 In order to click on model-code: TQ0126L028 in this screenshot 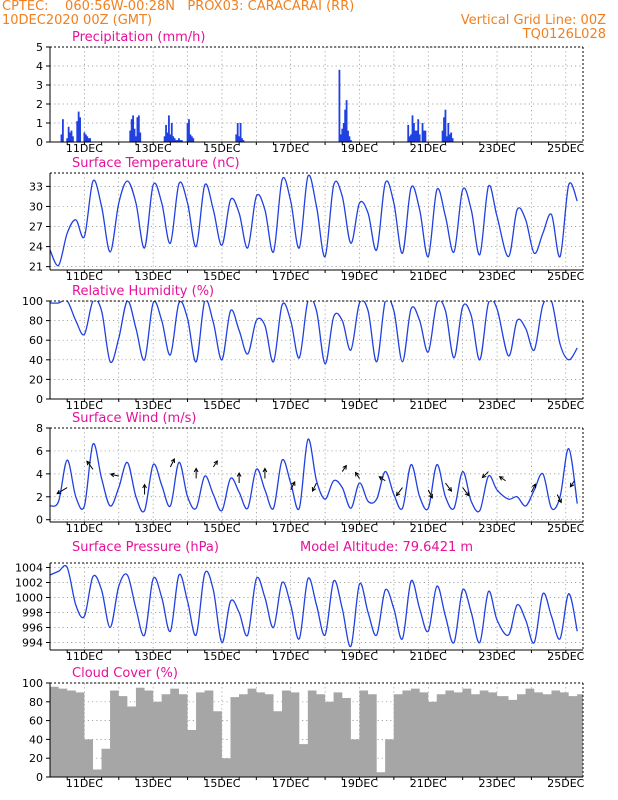, I will do `click(564, 34)`.